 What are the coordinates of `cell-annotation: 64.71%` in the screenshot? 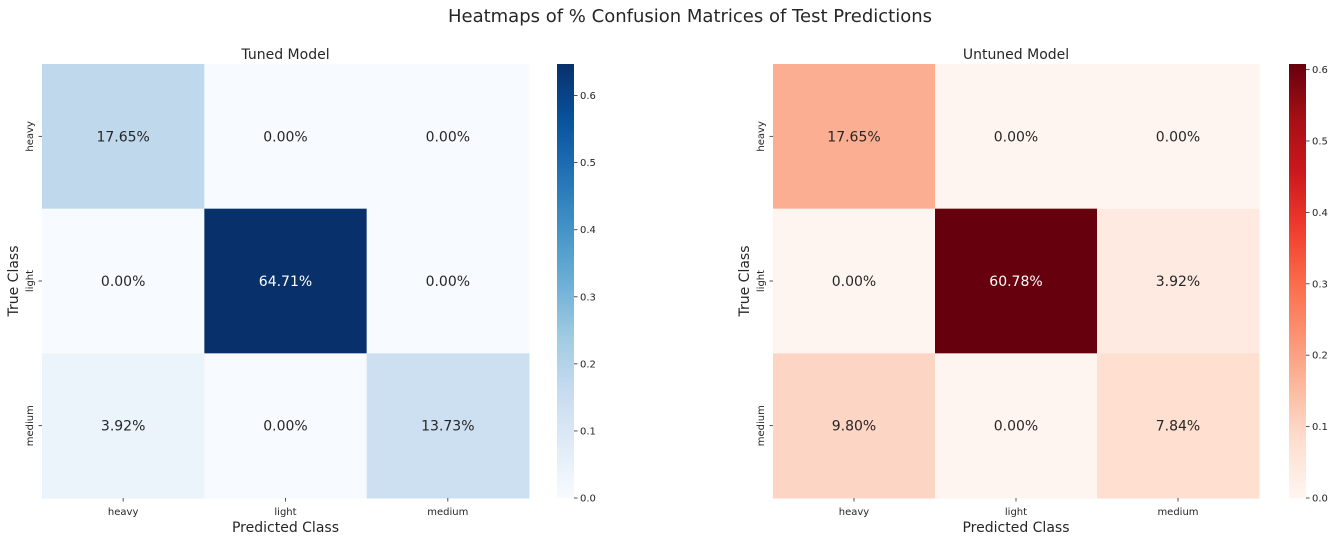 It's located at (285, 282).